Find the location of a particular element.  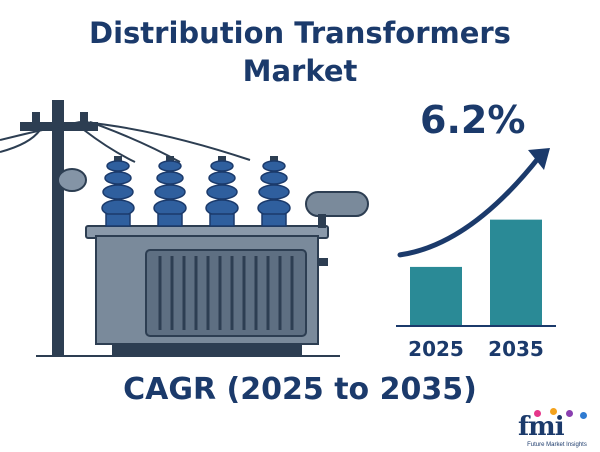

logo-caption: Future Market Insights is located at coordinates (557, 445).